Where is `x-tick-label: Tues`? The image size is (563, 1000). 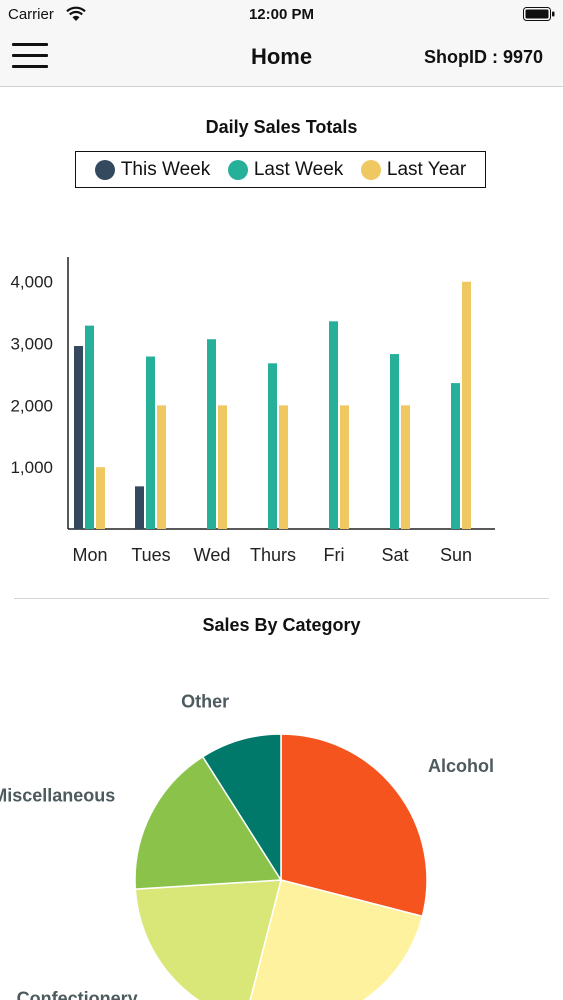
x-tick-label: Tues is located at coordinates (150, 555).